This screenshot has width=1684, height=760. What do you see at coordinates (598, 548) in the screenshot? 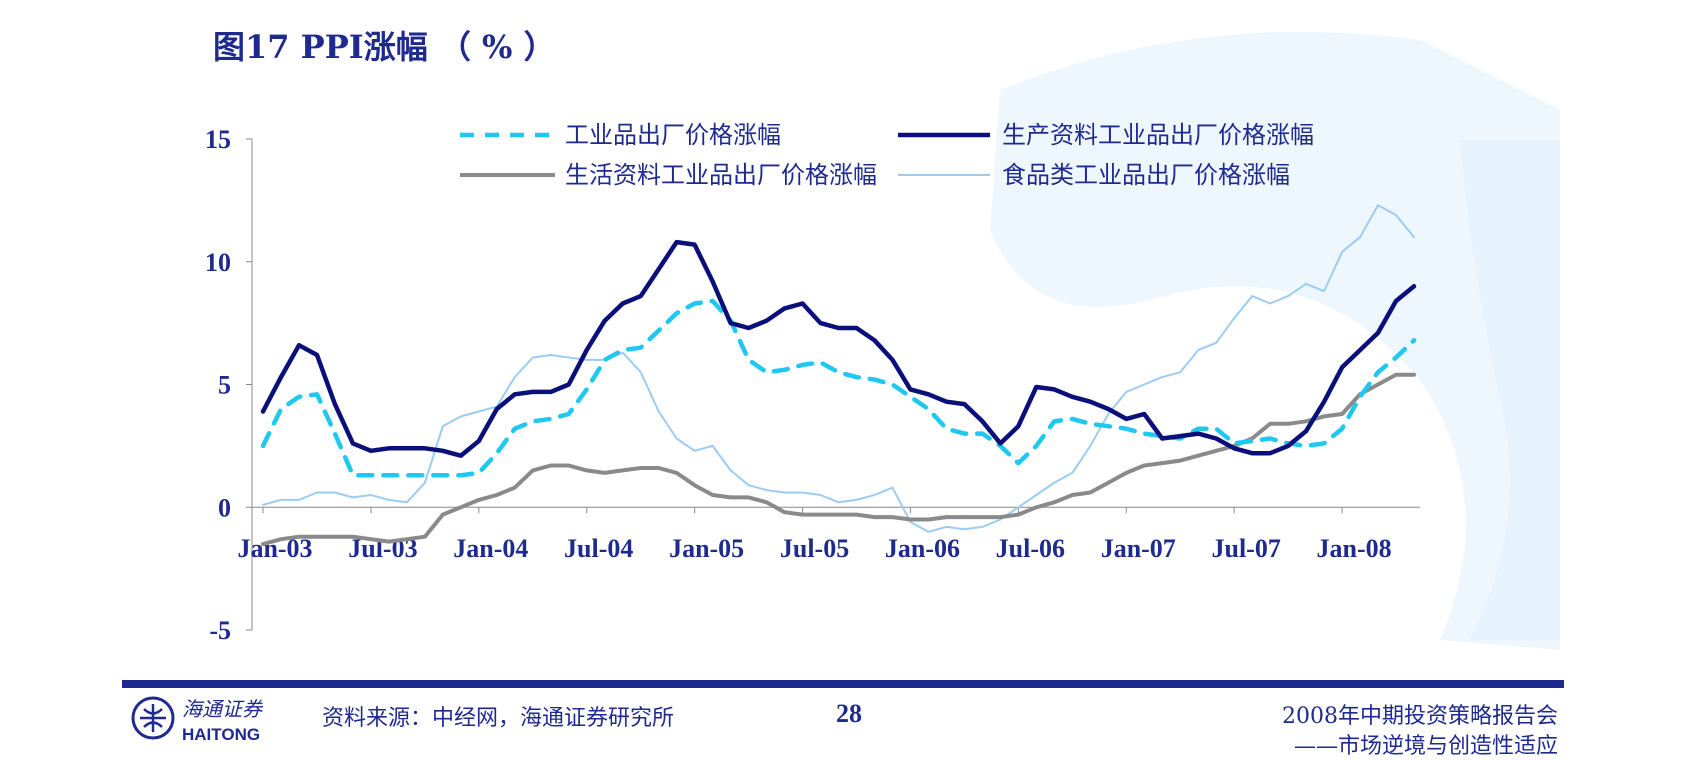
I see `x-tick-label: Jul-04` at bounding box center [598, 548].